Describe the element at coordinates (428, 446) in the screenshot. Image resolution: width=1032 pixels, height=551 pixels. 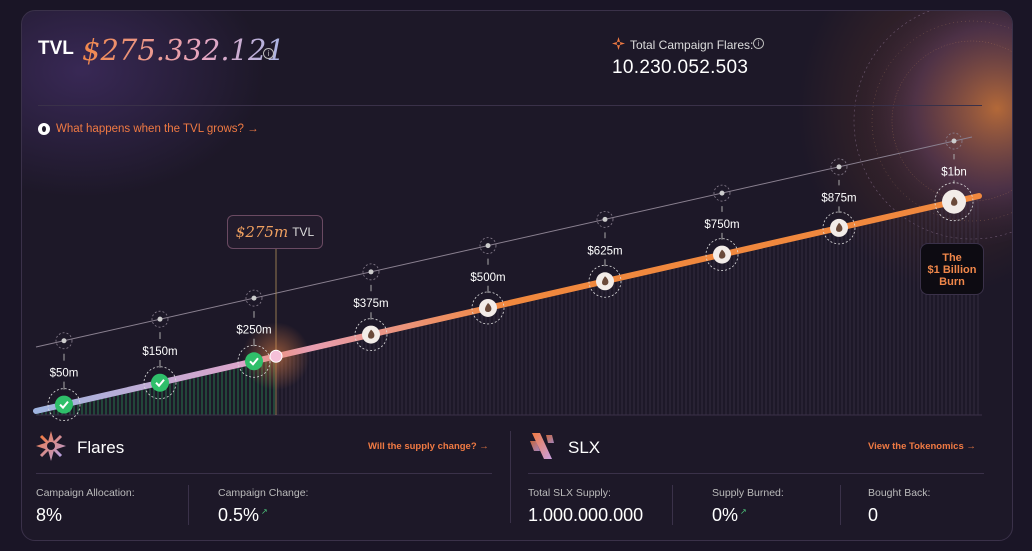
I see `supply-change-link: Will the supply change? →` at that location.